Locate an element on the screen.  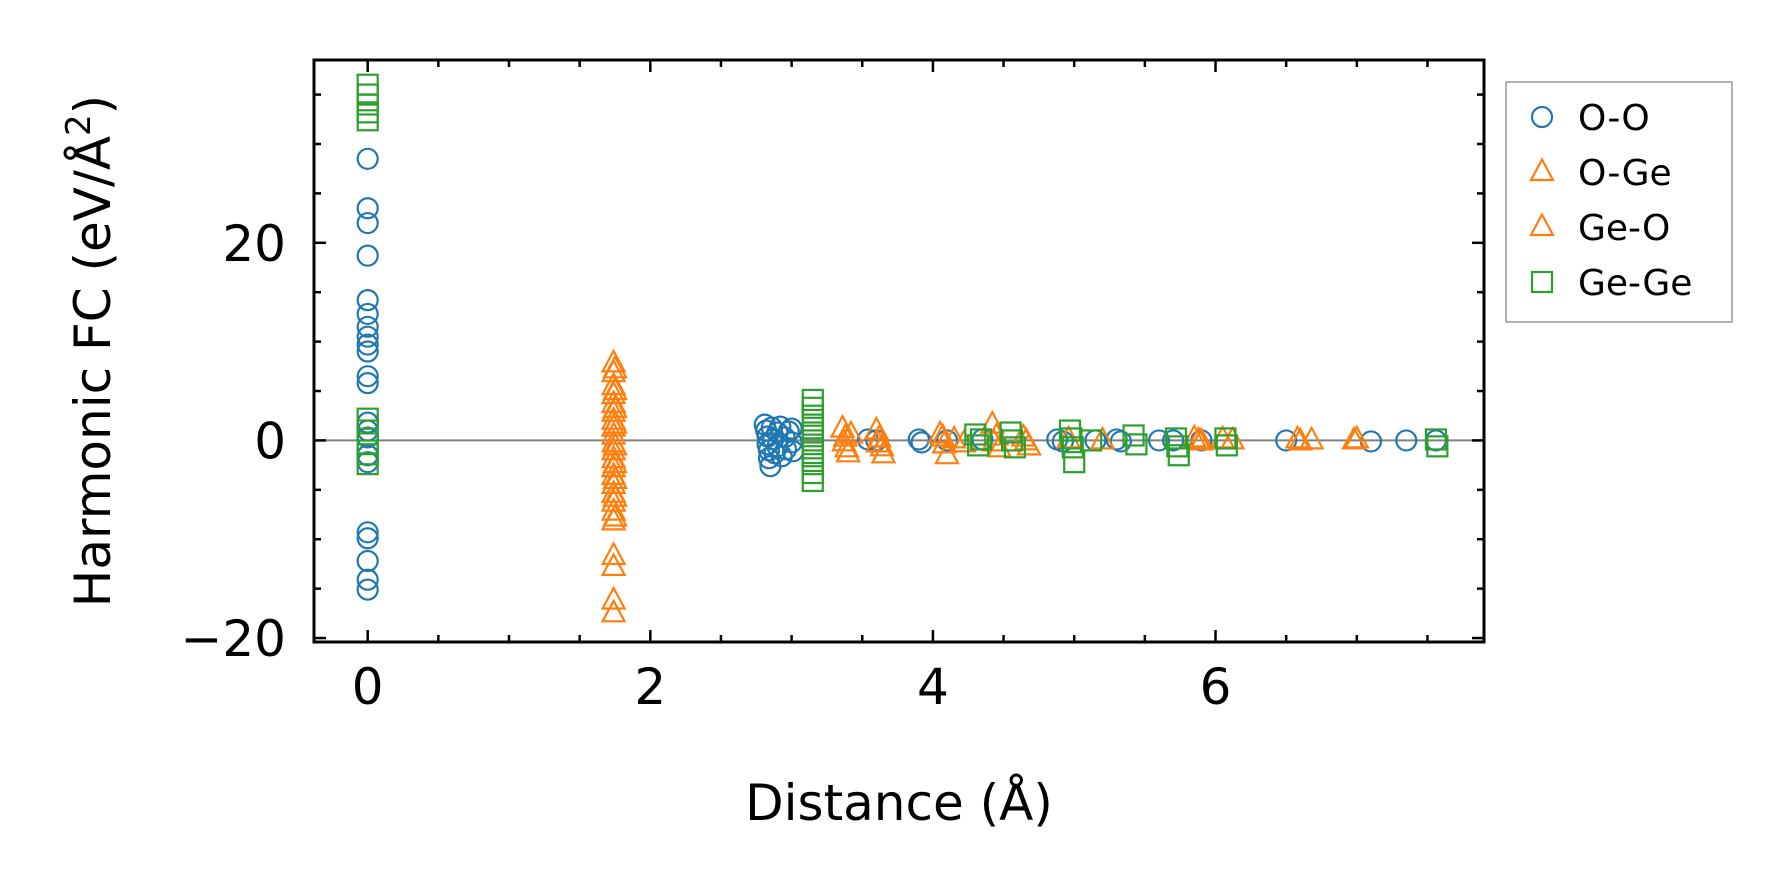
legend-marker-o-ge is located at coordinates (1542, 169).